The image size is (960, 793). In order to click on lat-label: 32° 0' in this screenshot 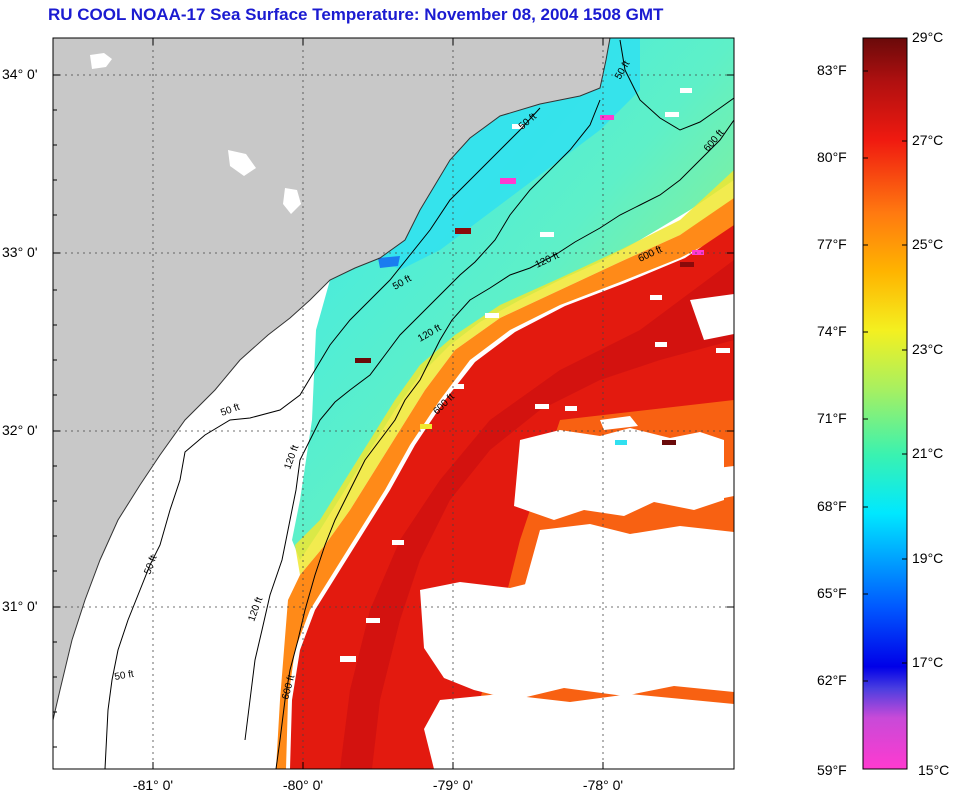, I will do `click(20, 430)`.